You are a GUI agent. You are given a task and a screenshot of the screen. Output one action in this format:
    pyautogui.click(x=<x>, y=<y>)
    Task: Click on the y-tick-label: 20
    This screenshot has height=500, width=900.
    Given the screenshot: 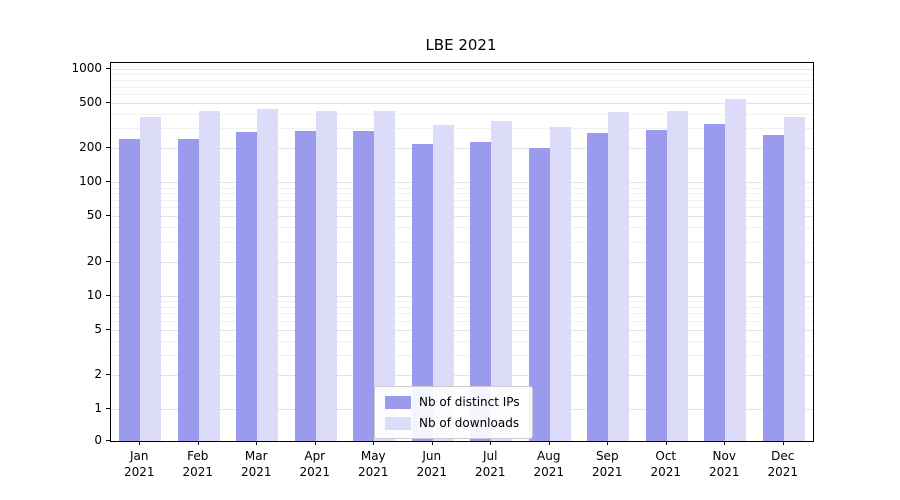 What is the action you would take?
    pyautogui.click(x=94, y=260)
    